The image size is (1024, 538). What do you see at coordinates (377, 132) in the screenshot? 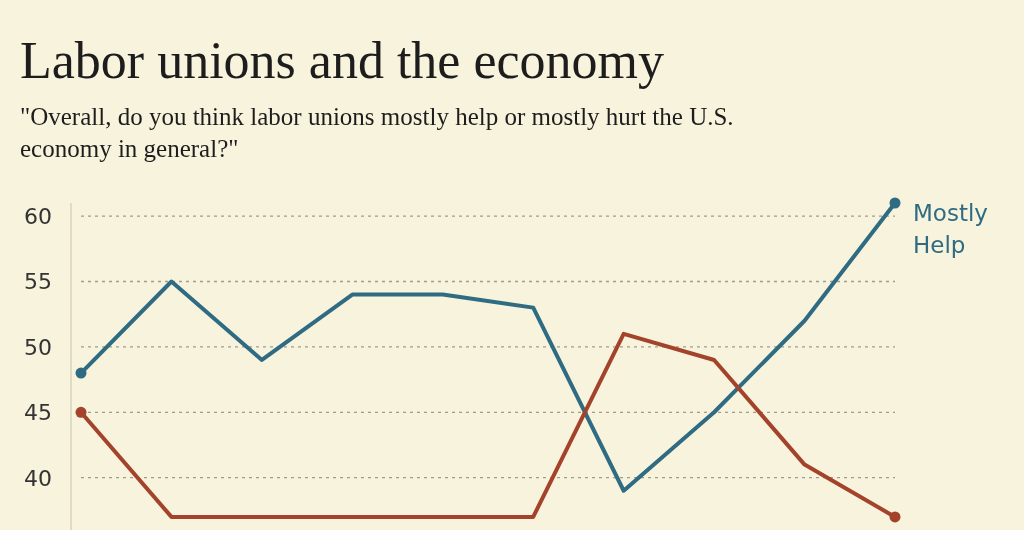
I see `chart-subtitle: "Overall, do you think labor unions mostly help or mostly hurt the U.S. economy in general?"` at bounding box center [377, 132].